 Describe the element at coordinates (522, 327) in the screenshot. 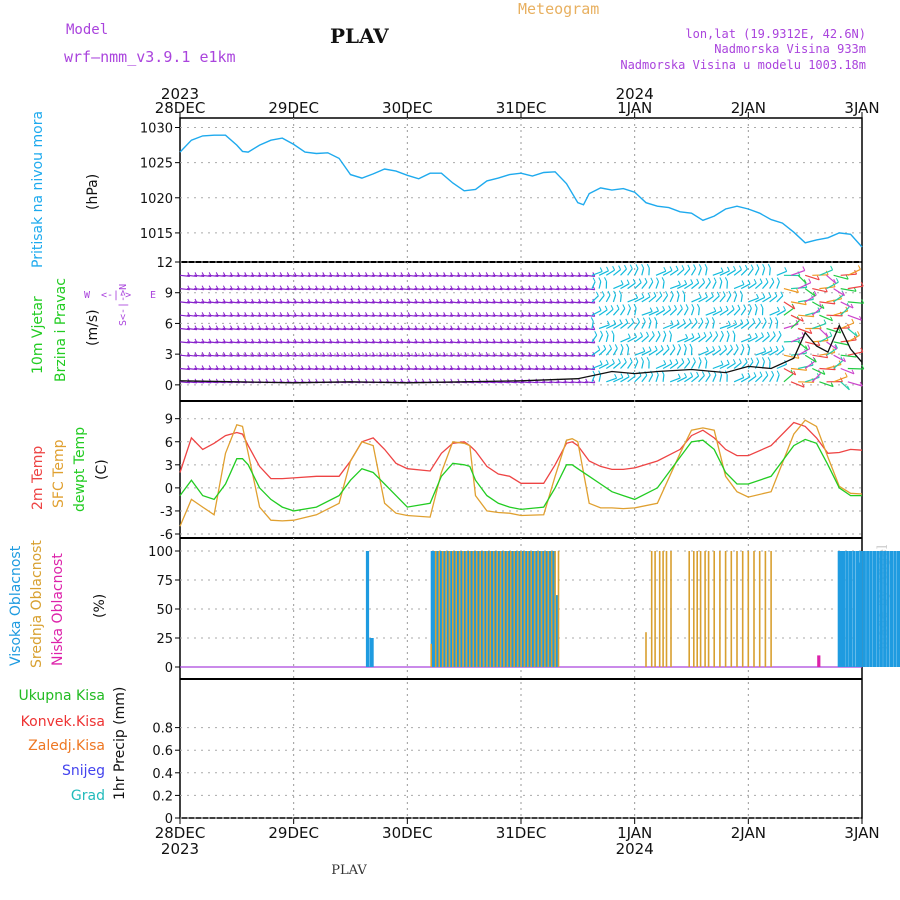

I see `wind-barbs` at that location.